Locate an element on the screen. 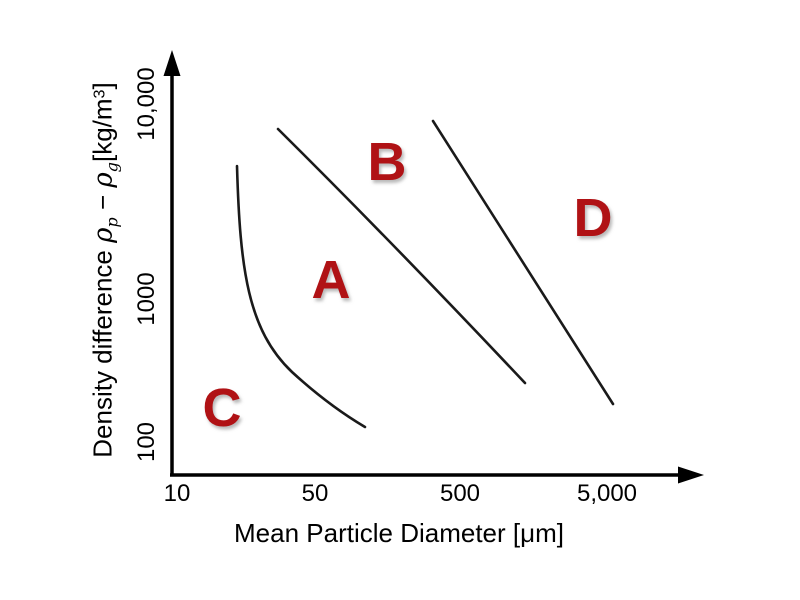 The height and width of the screenshot is (600, 800). region-label-b: B is located at coordinates (387, 162).